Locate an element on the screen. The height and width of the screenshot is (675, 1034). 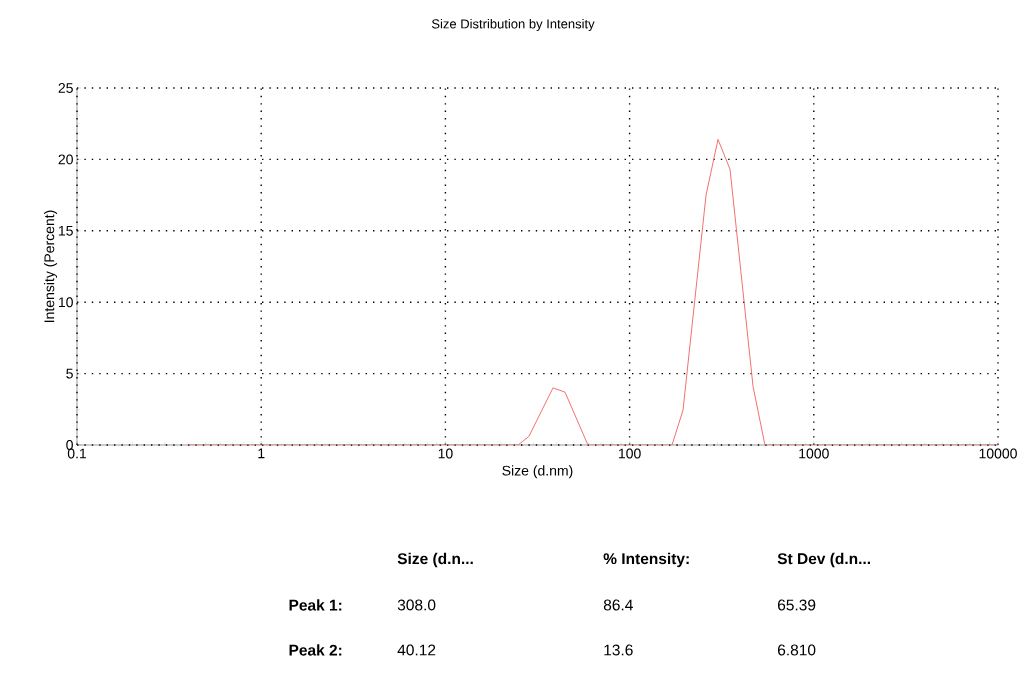
x-tick-label: 10 is located at coordinates (445, 453).